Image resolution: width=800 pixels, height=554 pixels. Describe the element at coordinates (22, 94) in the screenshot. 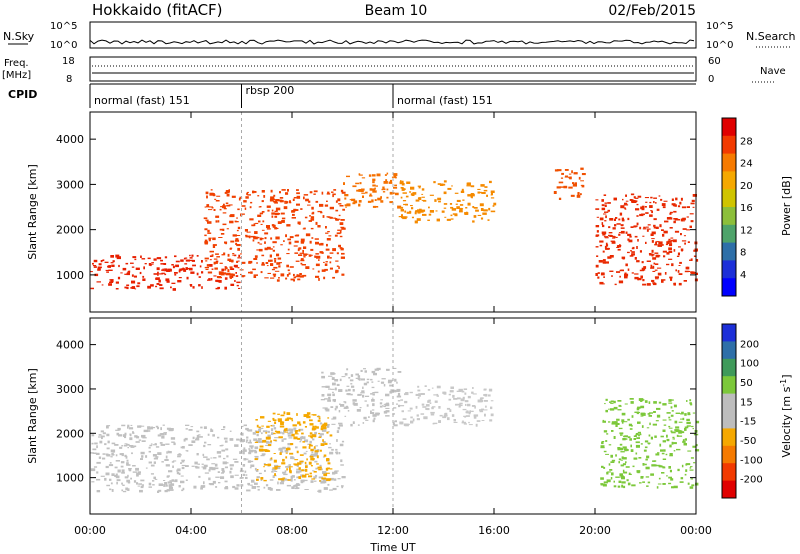

I see `cpid-label: CPID` at that location.